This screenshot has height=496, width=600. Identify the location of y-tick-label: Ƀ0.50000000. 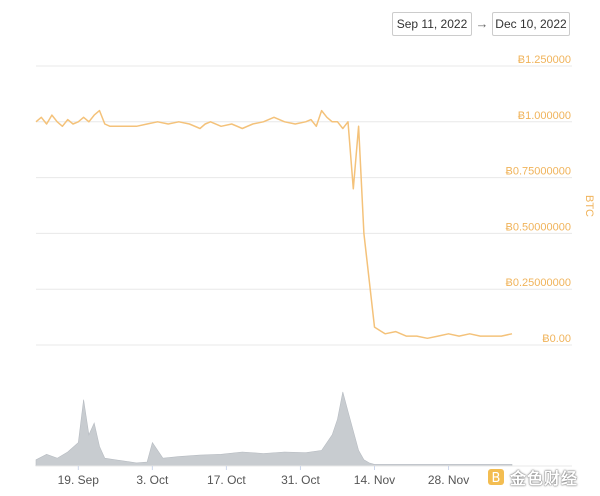
(538, 227).